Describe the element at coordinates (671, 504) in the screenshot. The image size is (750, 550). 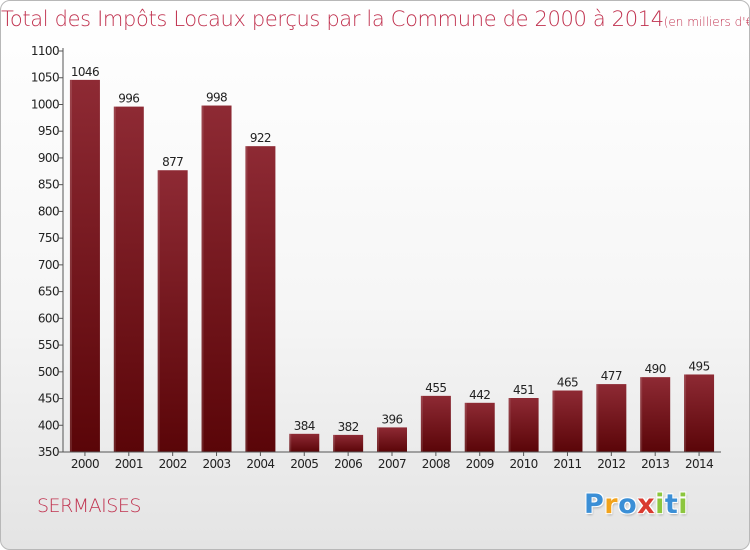
I see `logo-letter: t` at that location.